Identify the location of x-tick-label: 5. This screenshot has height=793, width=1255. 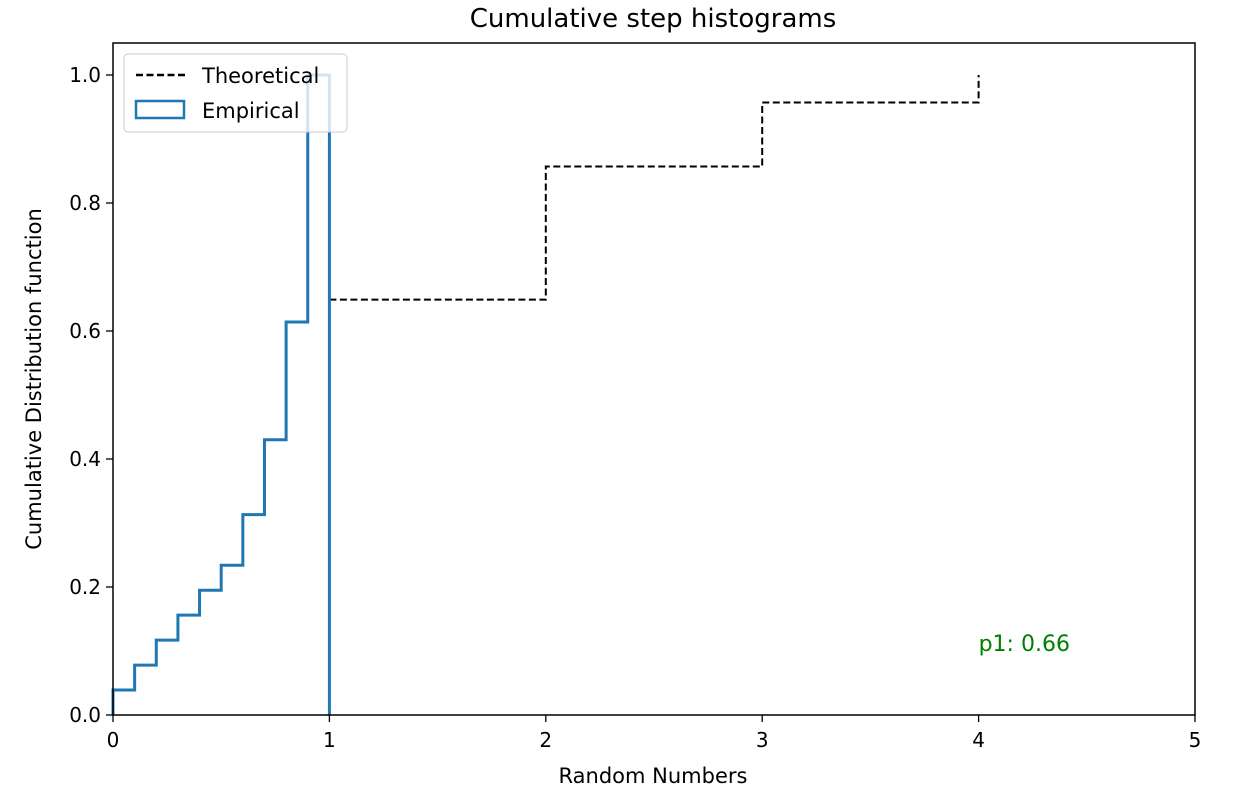
(1195, 740).